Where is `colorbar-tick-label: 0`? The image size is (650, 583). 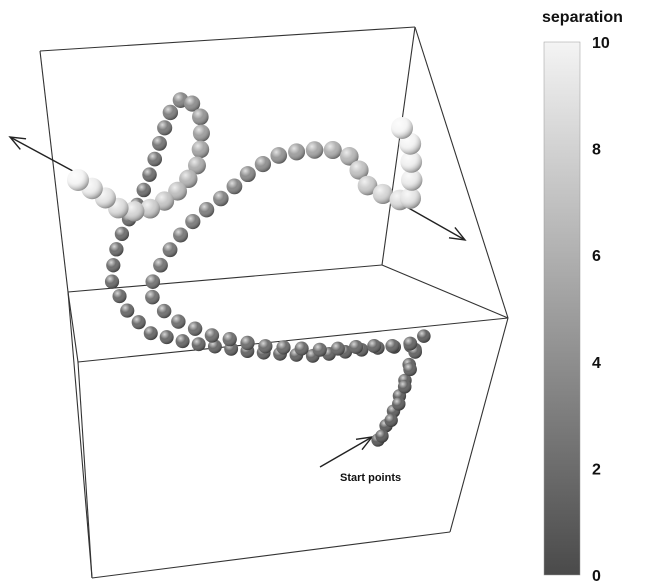
colorbar-tick-label: 0 is located at coordinates (596, 575).